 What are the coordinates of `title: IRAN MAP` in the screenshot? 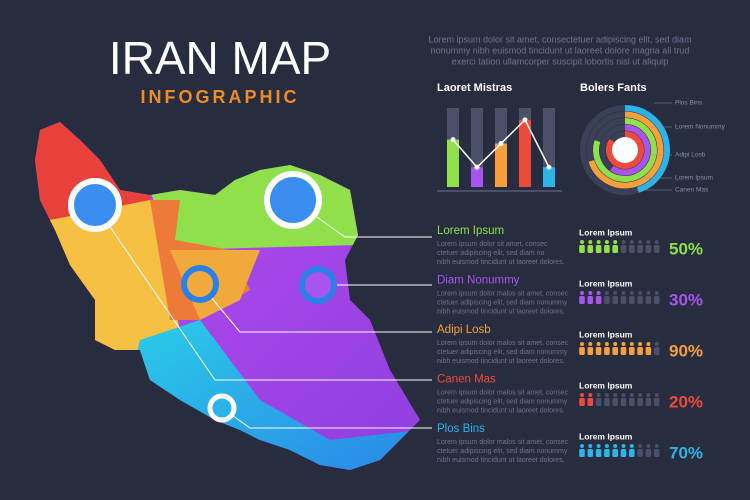 It's located at (220, 58).